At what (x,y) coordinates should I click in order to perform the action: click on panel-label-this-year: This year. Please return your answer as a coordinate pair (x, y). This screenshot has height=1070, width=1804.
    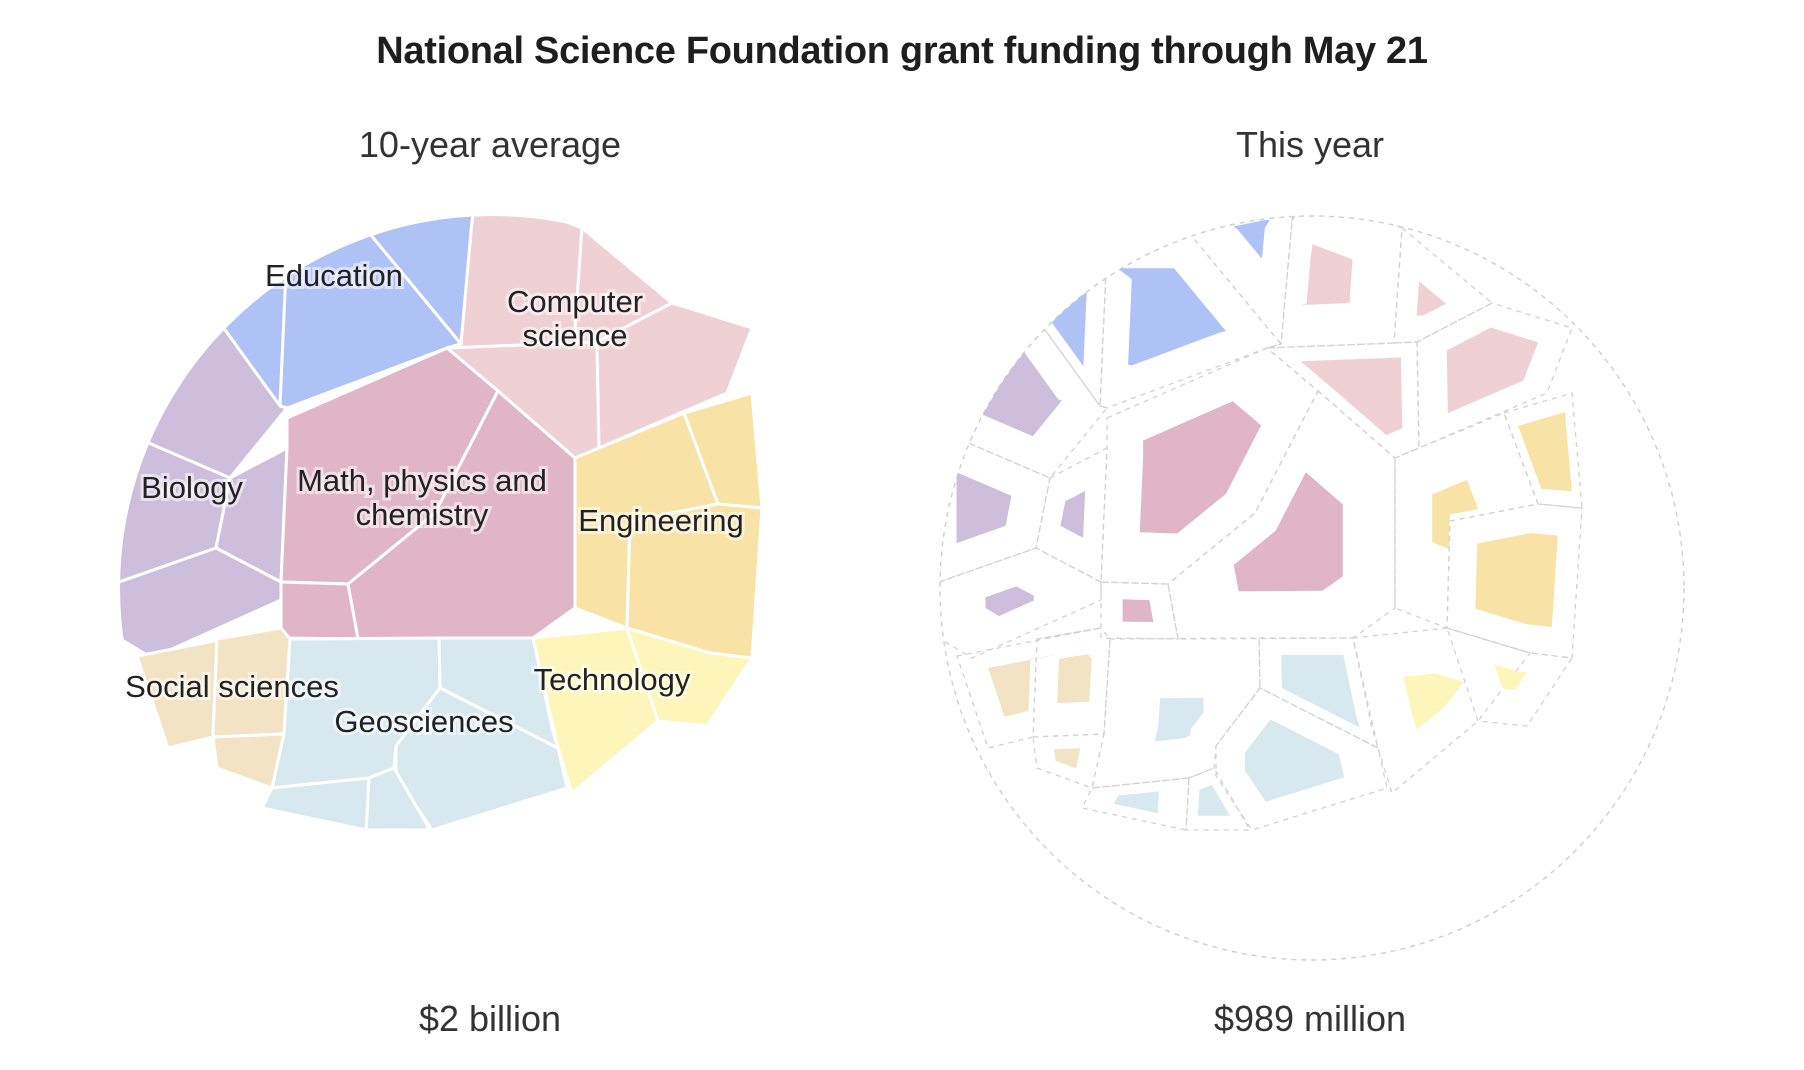
    Looking at the image, I should click on (1310, 144).